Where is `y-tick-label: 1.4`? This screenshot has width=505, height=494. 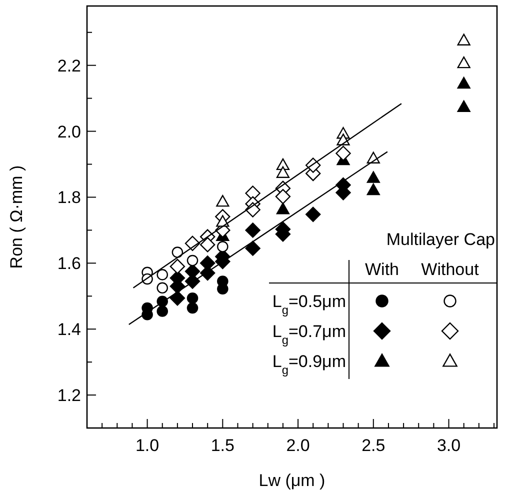
y-tick-label: 1.4 is located at coordinates (69, 330).